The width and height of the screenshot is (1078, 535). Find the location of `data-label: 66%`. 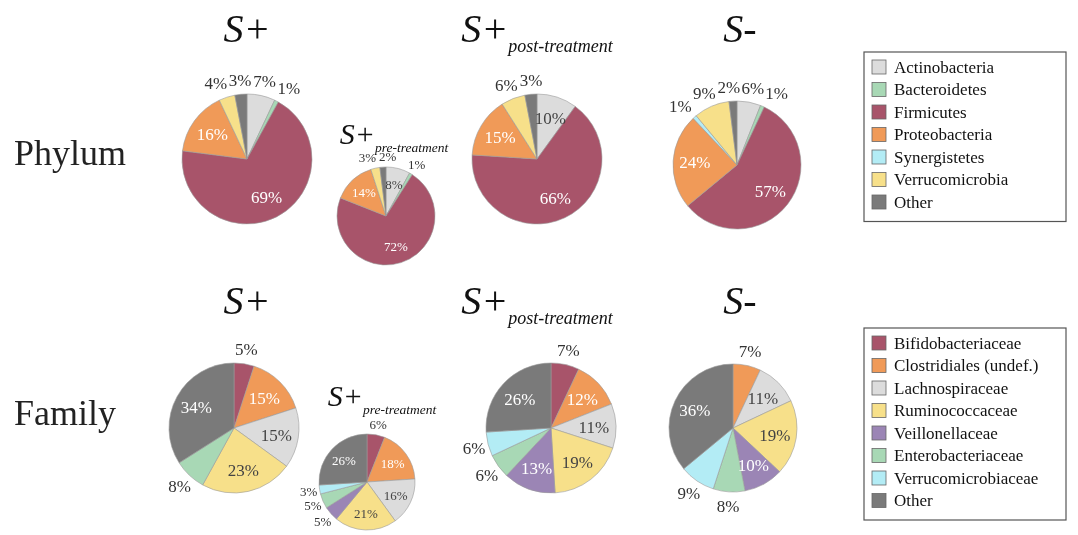

data-label: 66% is located at coordinates (555, 198).